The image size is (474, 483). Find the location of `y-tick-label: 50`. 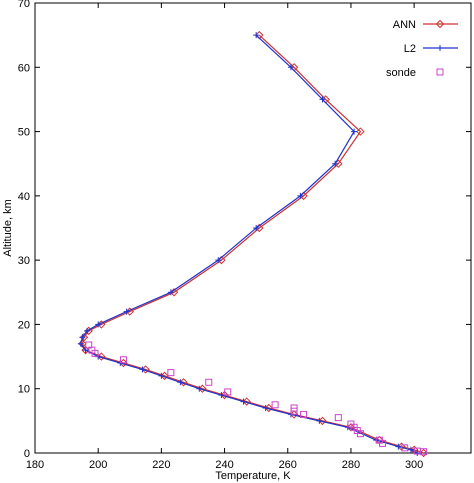

y-tick-label: 50 is located at coordinates (24, 133).